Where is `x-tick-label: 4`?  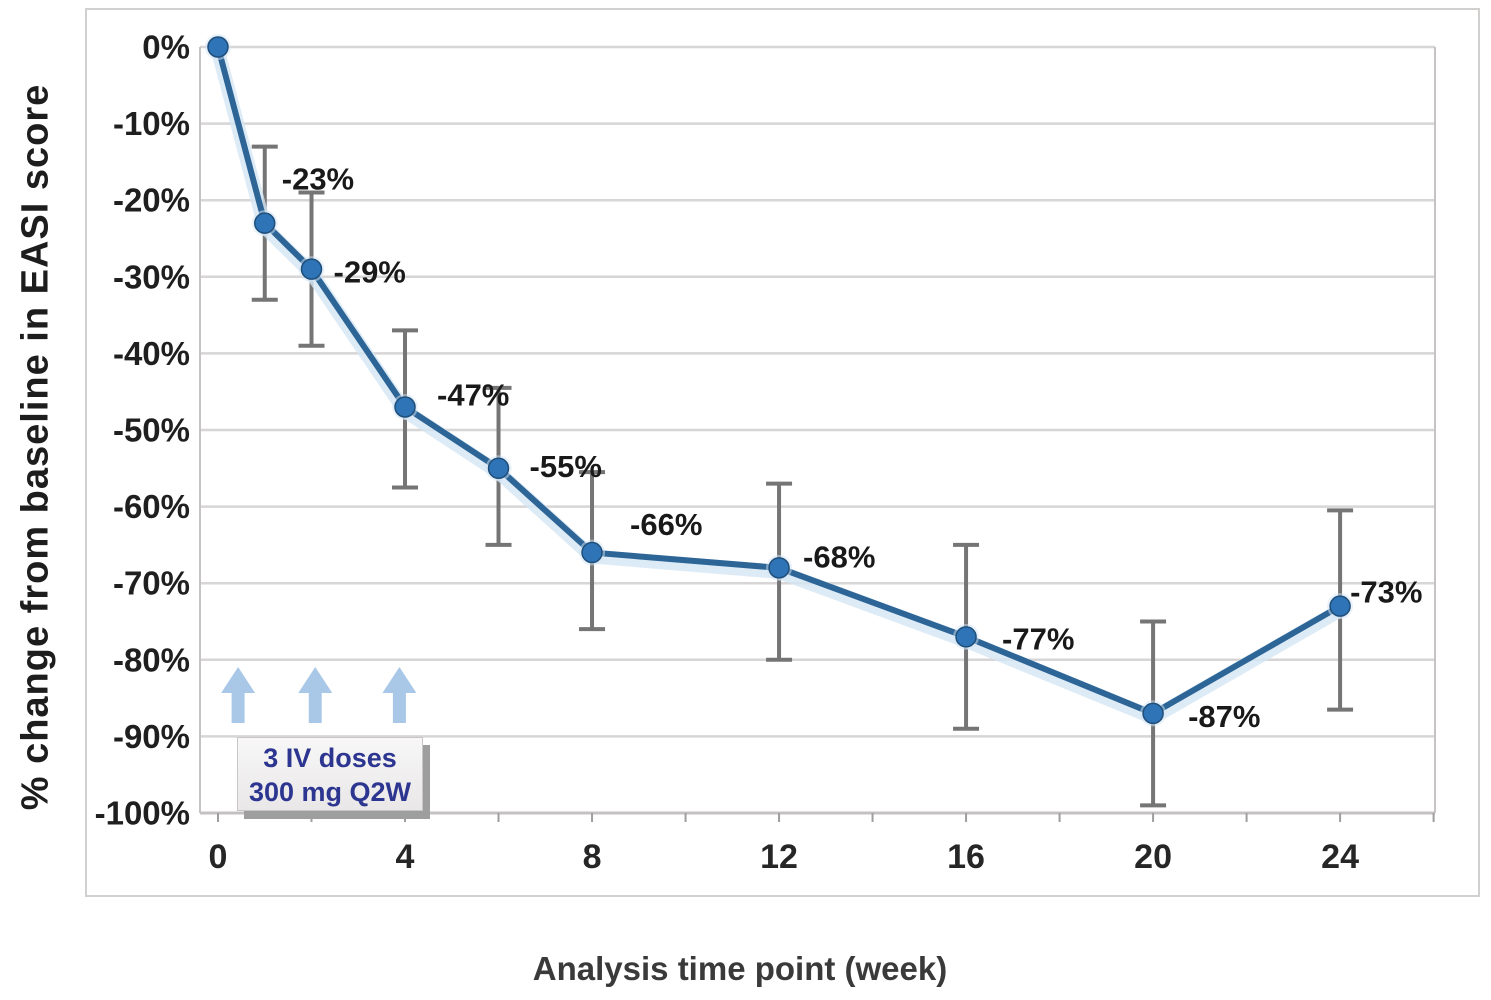 x-tick-label: 4 is located at coordinates (405, 857).